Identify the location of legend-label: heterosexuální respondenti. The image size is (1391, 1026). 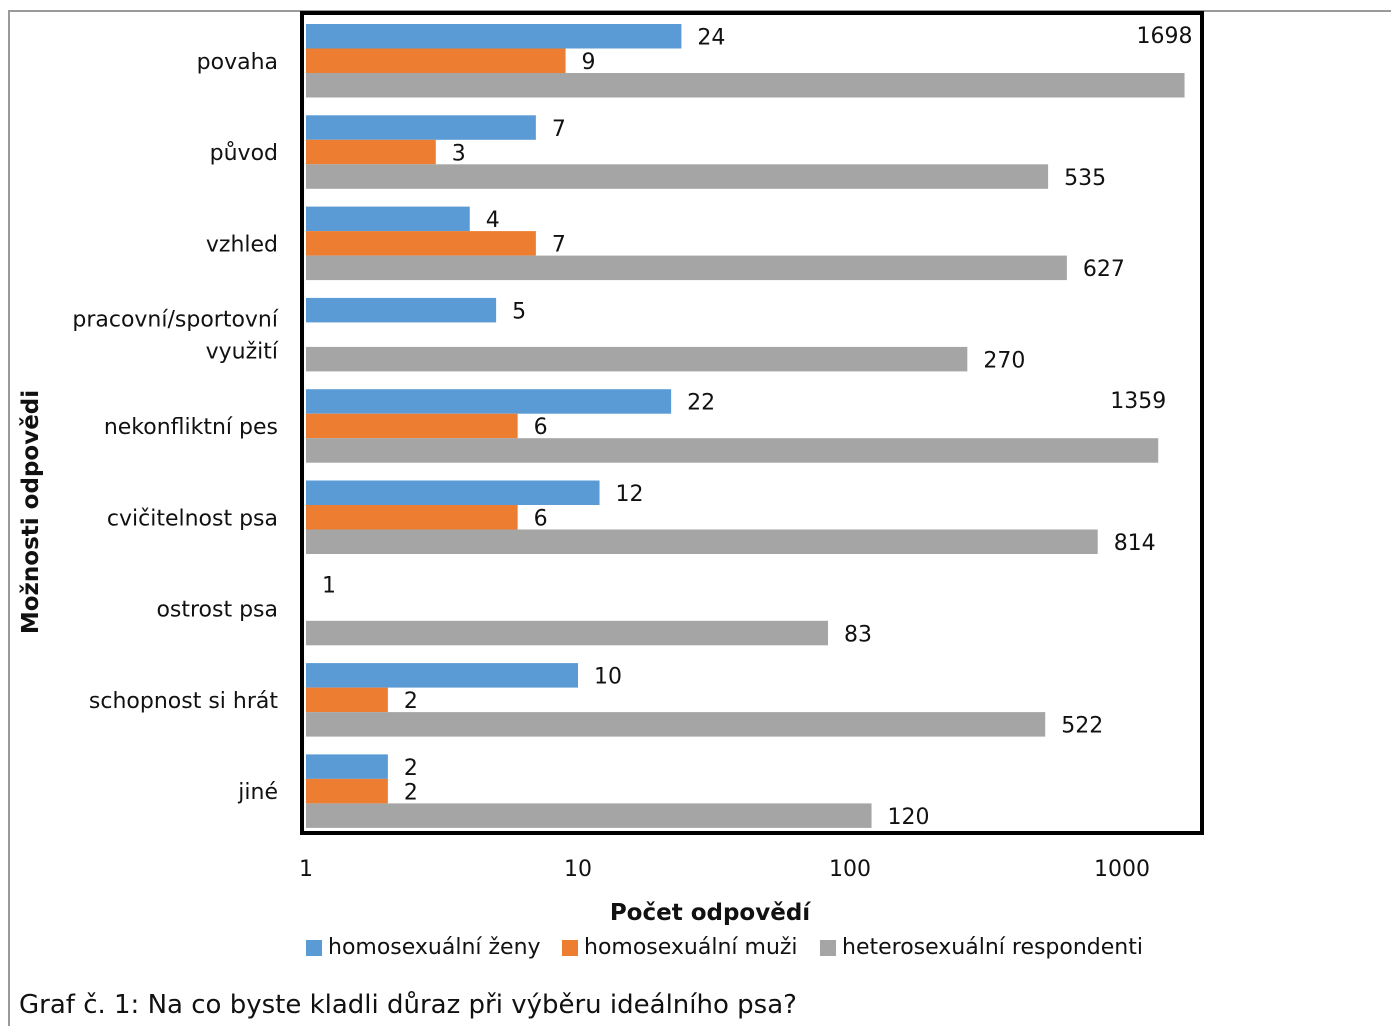
(992, 947).